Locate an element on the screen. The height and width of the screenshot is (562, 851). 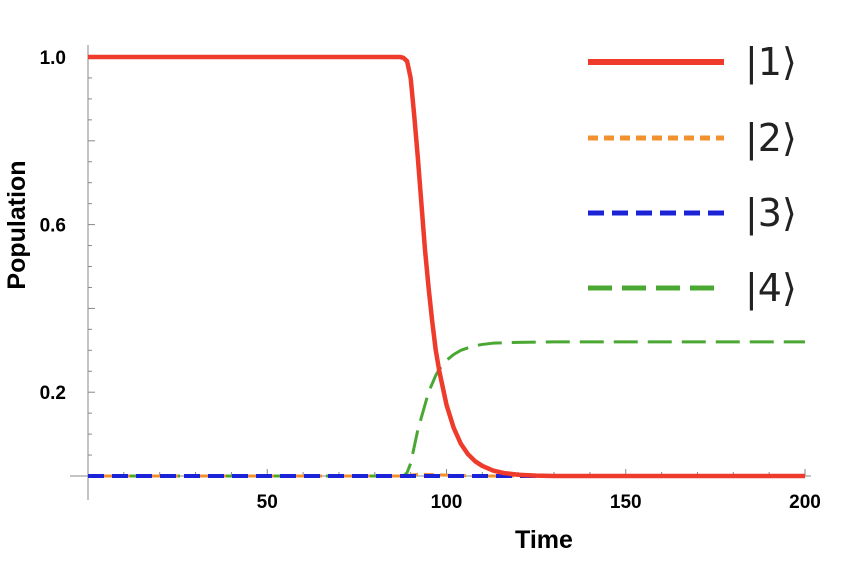
y-tick-label: 1.0 is located at coordinates (53, 58).